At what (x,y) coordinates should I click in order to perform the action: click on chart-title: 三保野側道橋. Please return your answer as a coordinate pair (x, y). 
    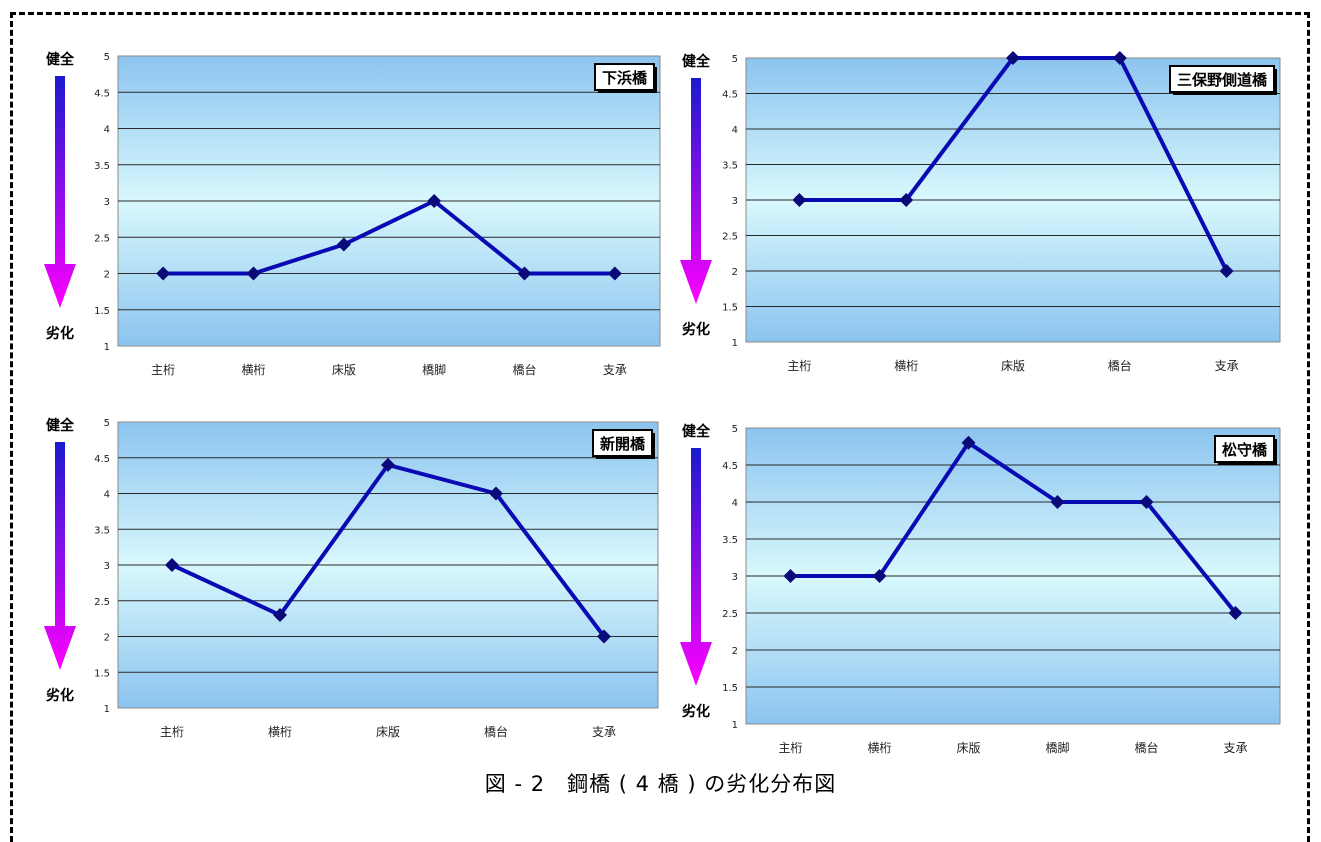
    Looking at the image, I should click on (1222, 80).